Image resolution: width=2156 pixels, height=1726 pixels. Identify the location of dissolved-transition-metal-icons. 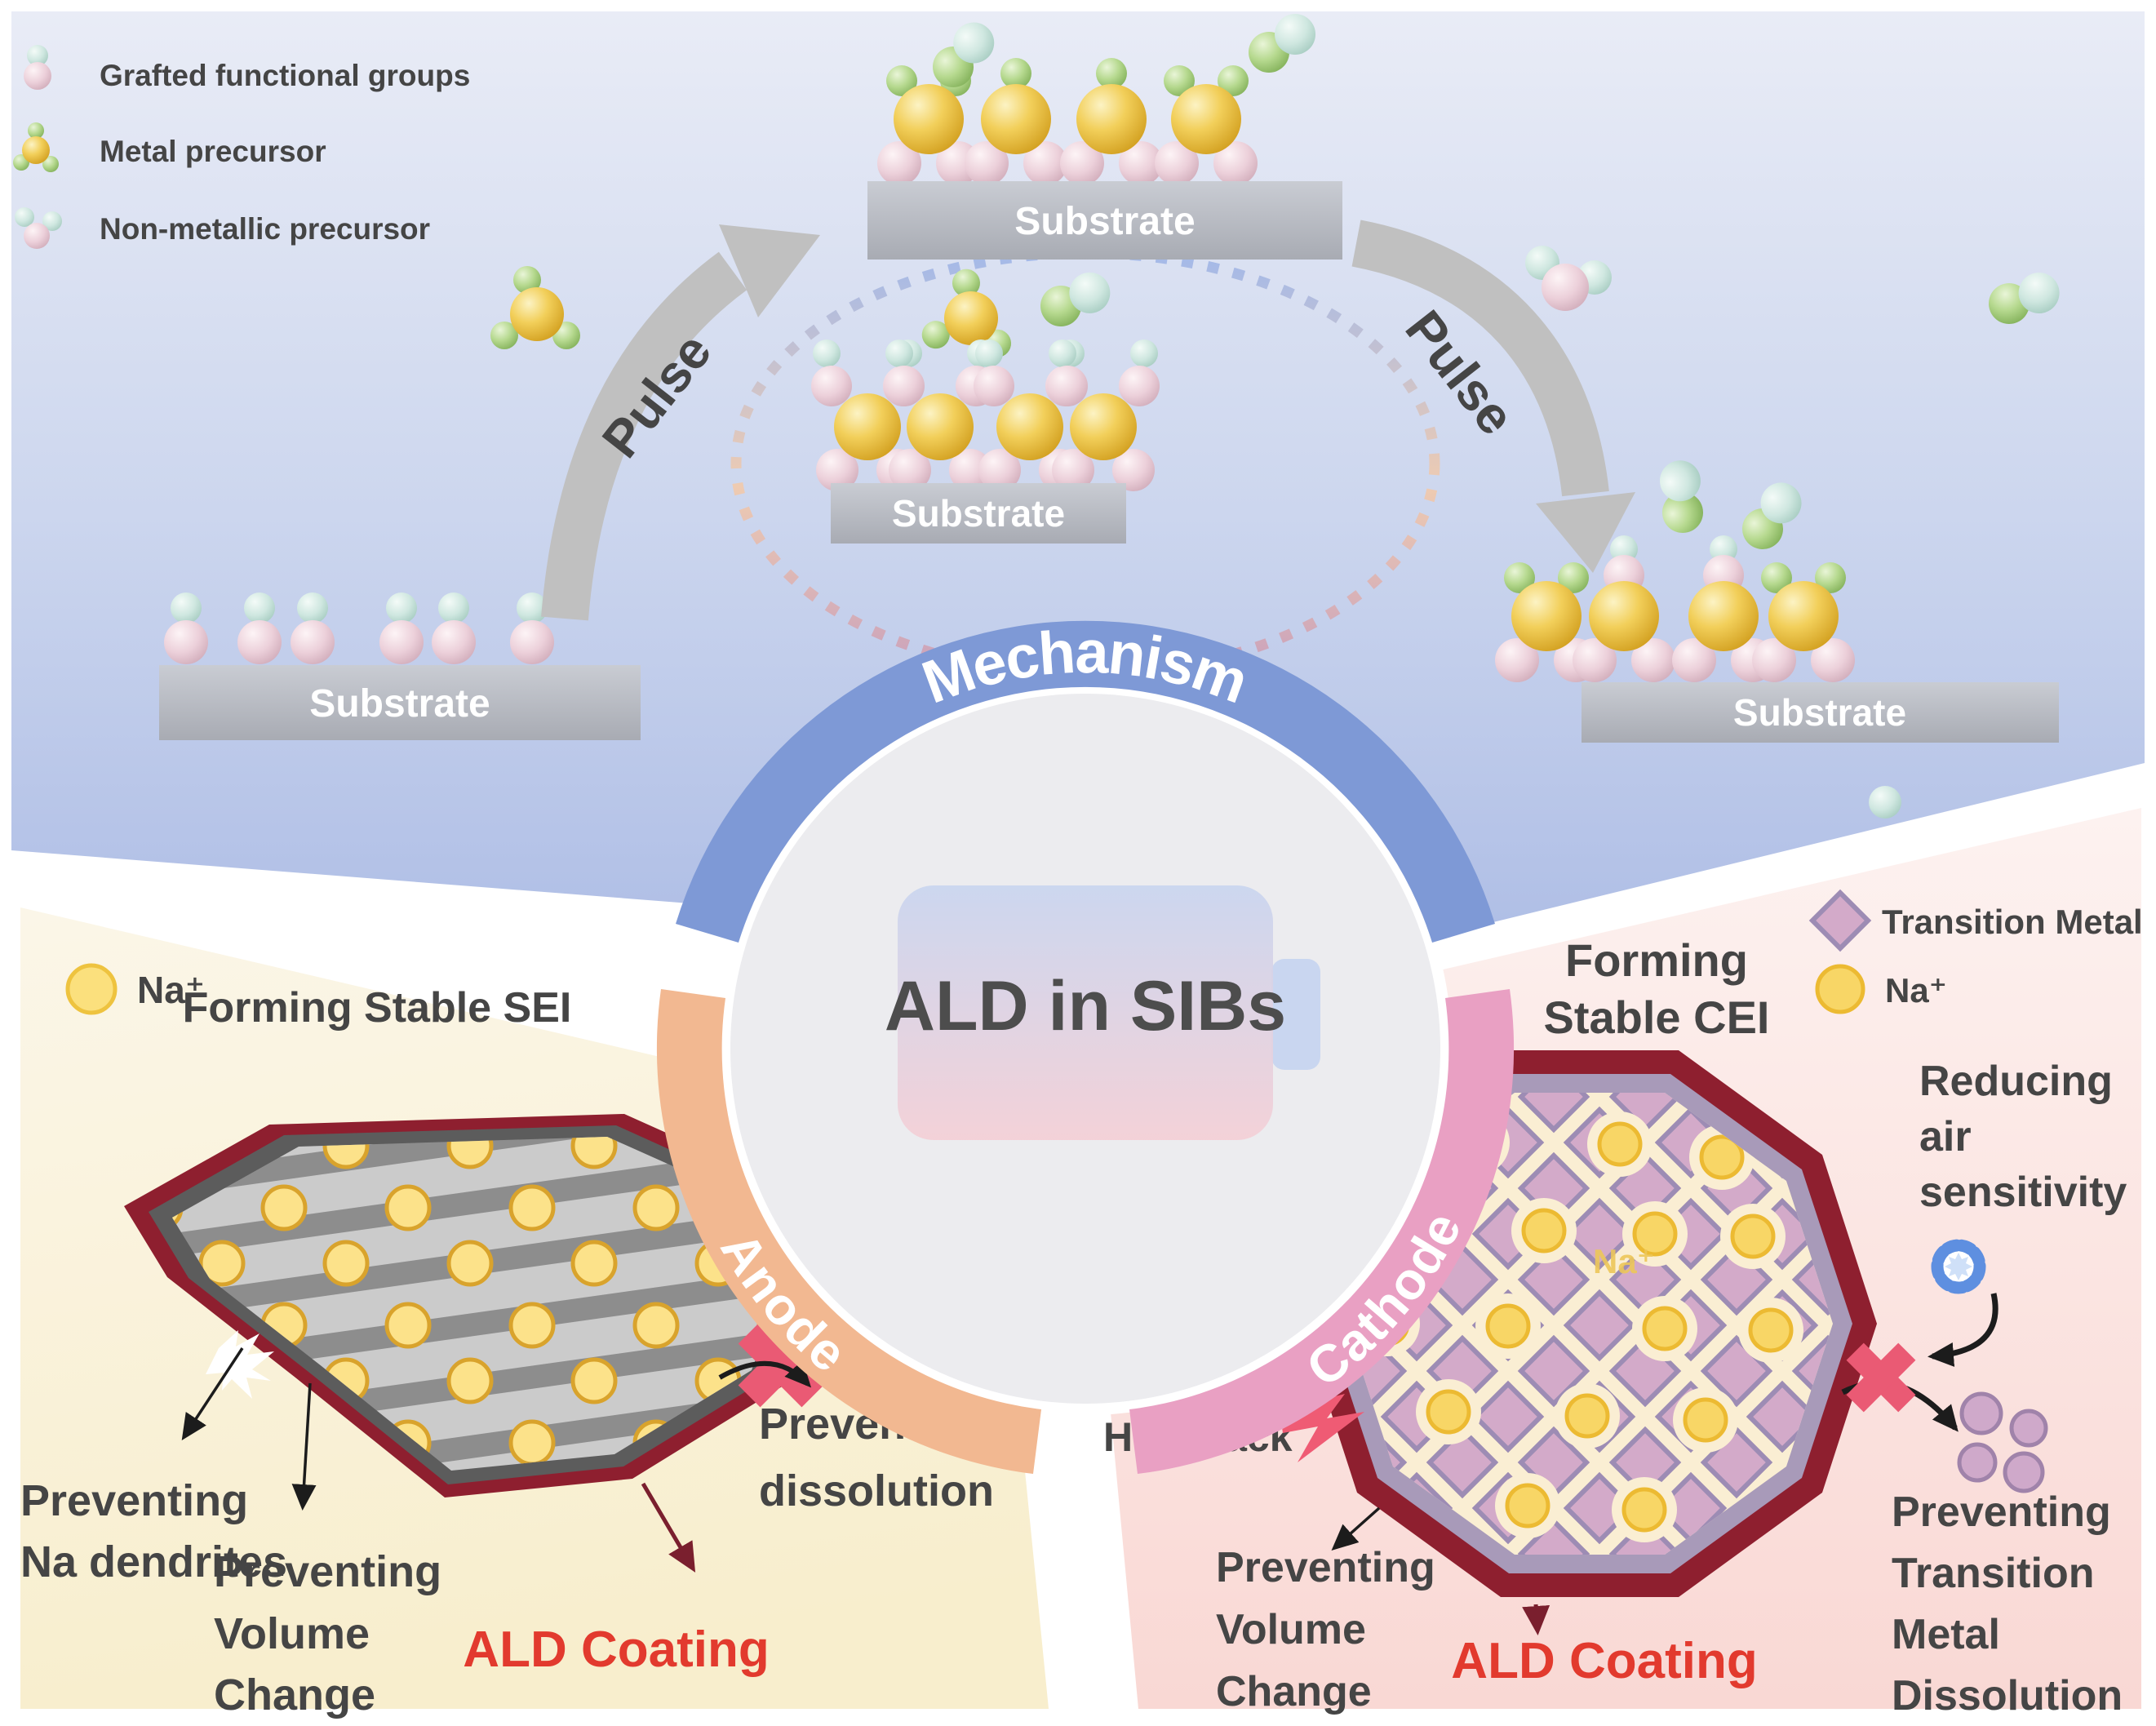
(2003, 1442).